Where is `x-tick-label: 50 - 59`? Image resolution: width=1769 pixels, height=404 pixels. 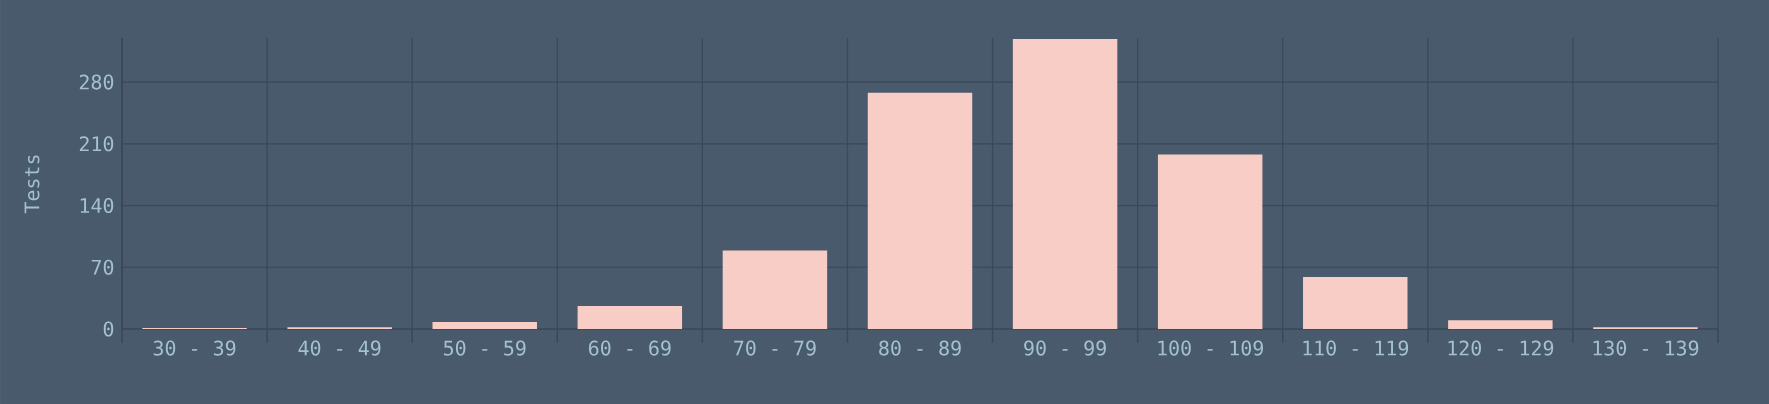
x-tick-label: 50 - 59 is located at coordinates (485, 348).